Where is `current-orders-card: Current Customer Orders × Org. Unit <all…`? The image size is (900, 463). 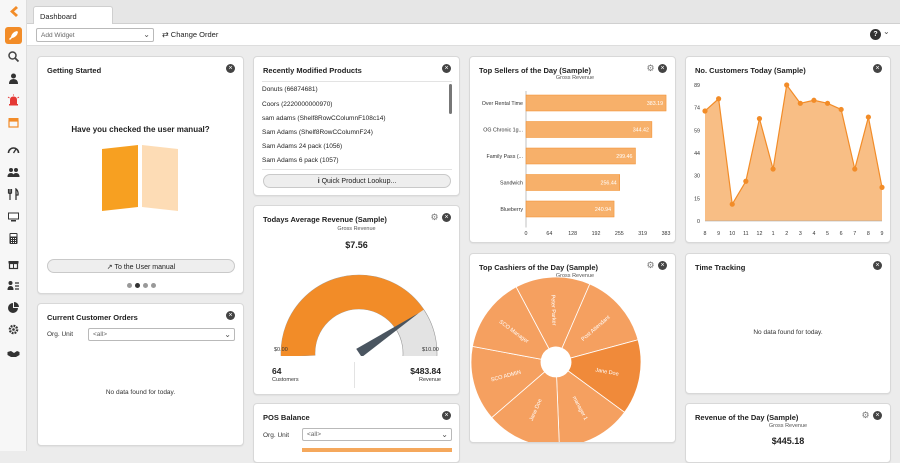
current-orders-card: Current Customer Orders × Org. Unit <all… is located at coordinates (140, 374).